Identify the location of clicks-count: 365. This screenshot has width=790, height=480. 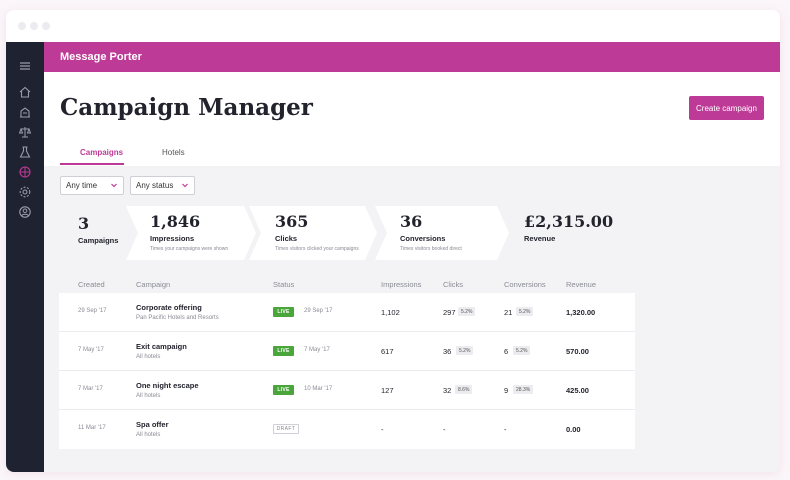
(292, 221).